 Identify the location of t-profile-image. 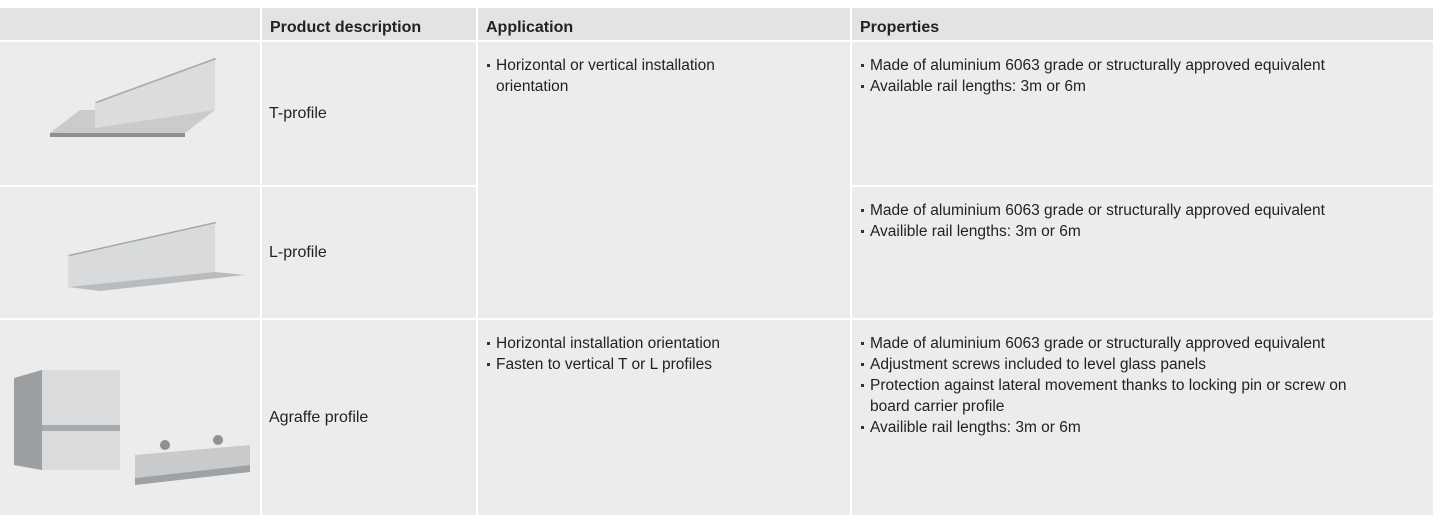
(133, 97).